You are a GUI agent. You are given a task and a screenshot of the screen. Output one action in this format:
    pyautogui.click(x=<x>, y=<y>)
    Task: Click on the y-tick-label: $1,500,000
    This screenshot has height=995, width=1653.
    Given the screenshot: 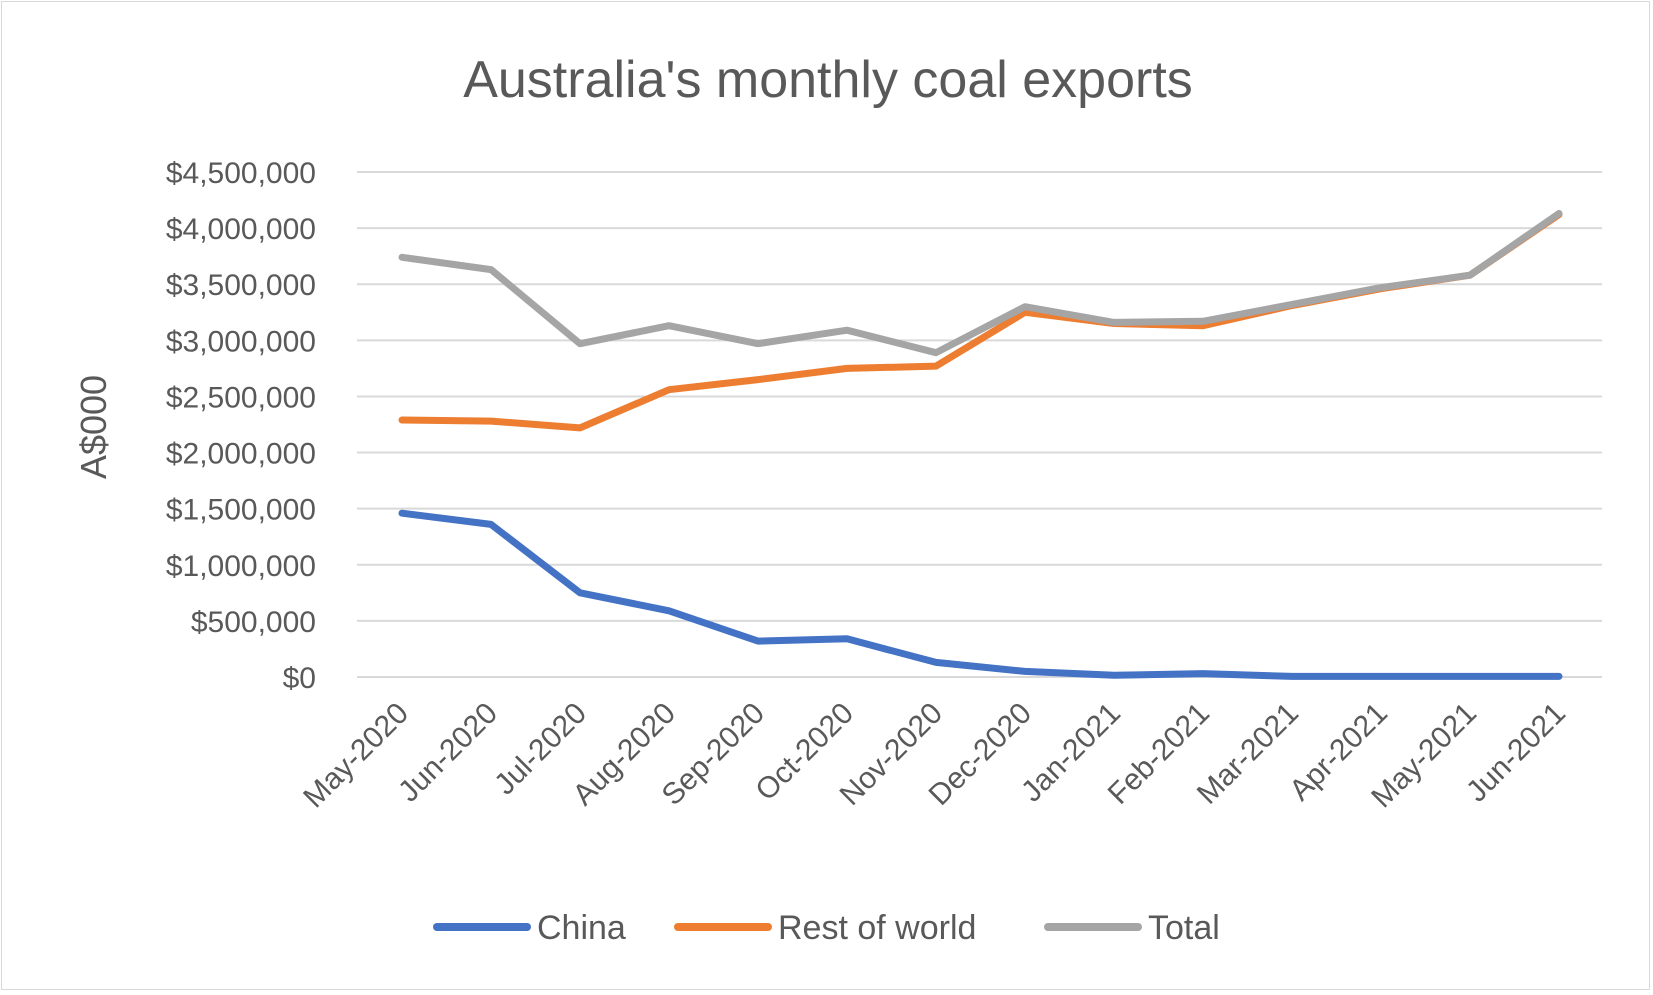 What is the action you would take?
    pyautogui.click(x=241, y=510)
    